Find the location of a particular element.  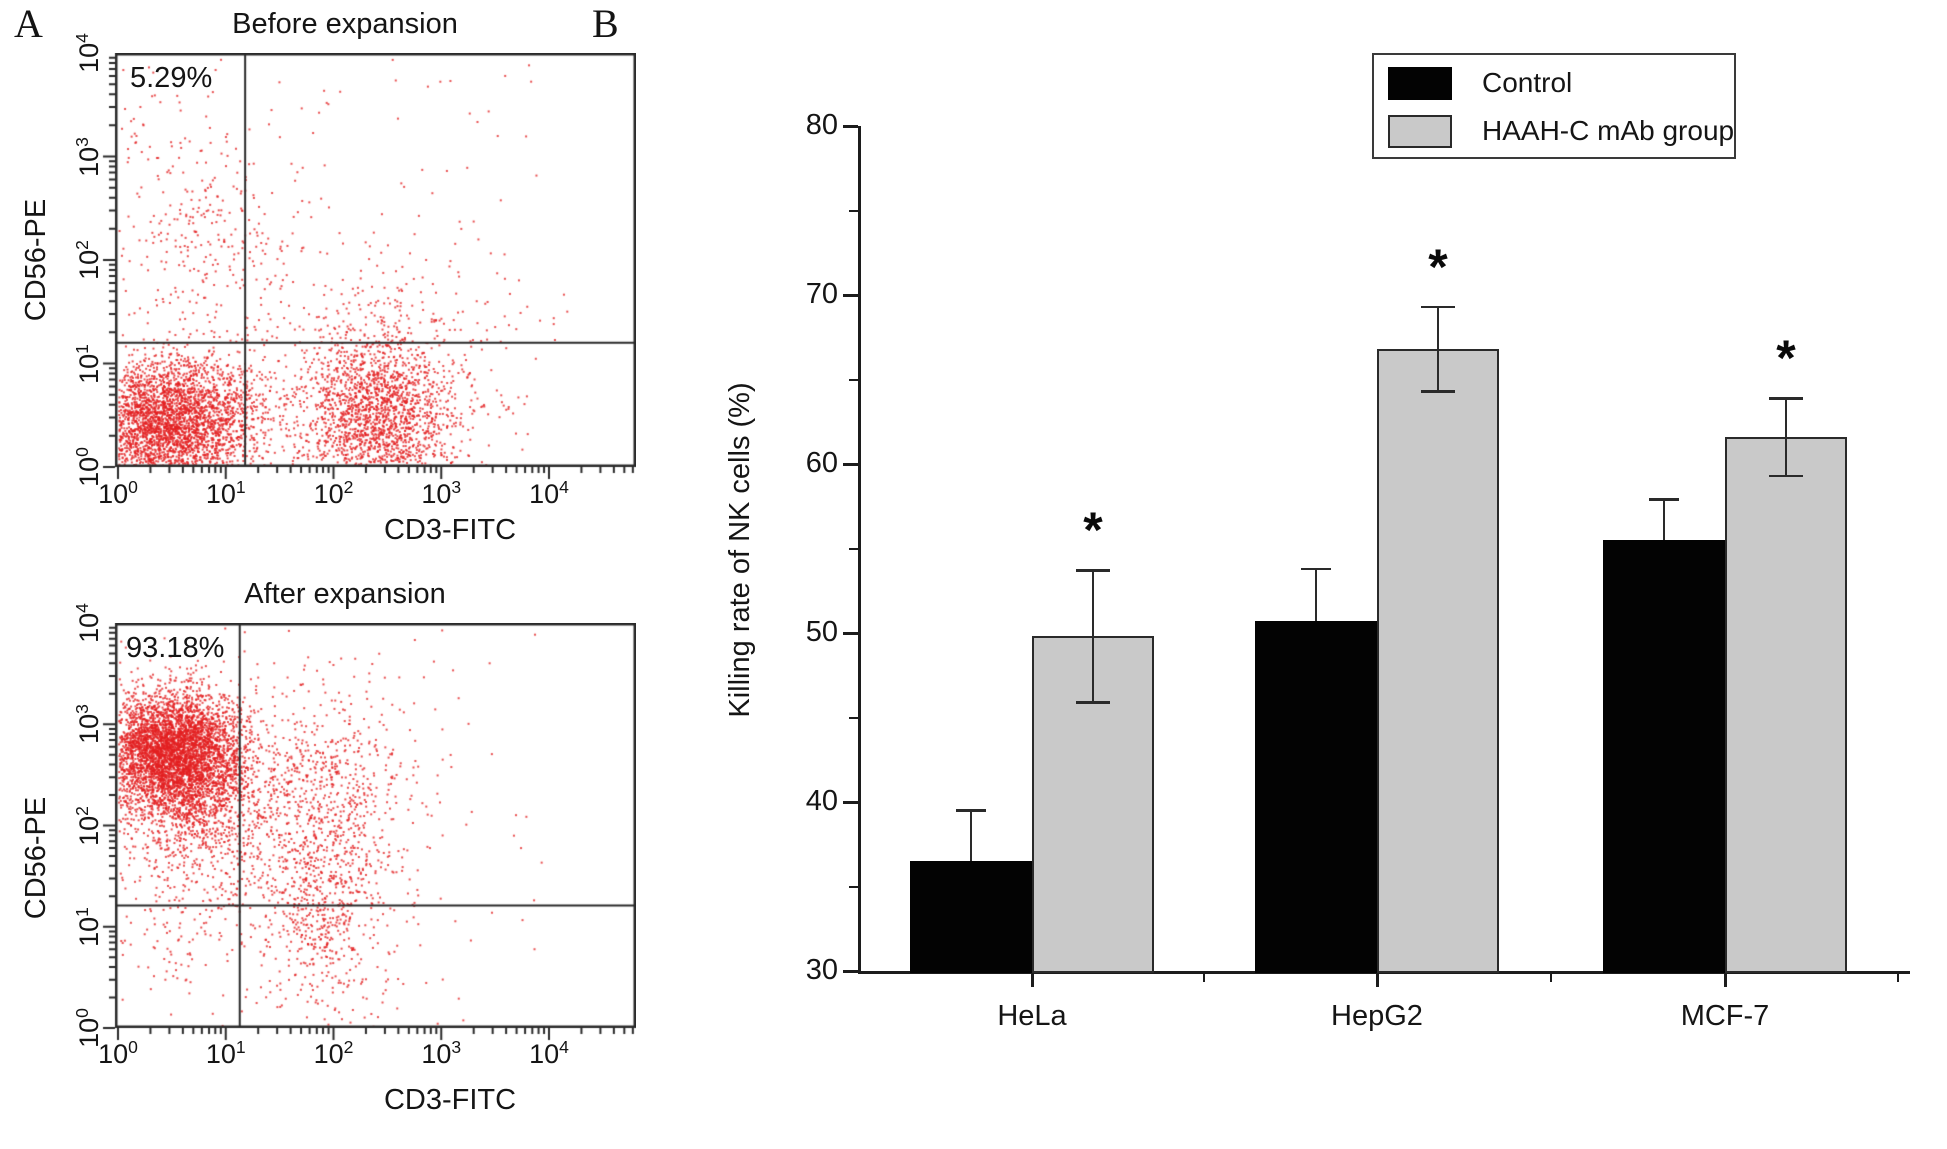

y-tick-label-before: 102 is located at coordinates (88, 260).